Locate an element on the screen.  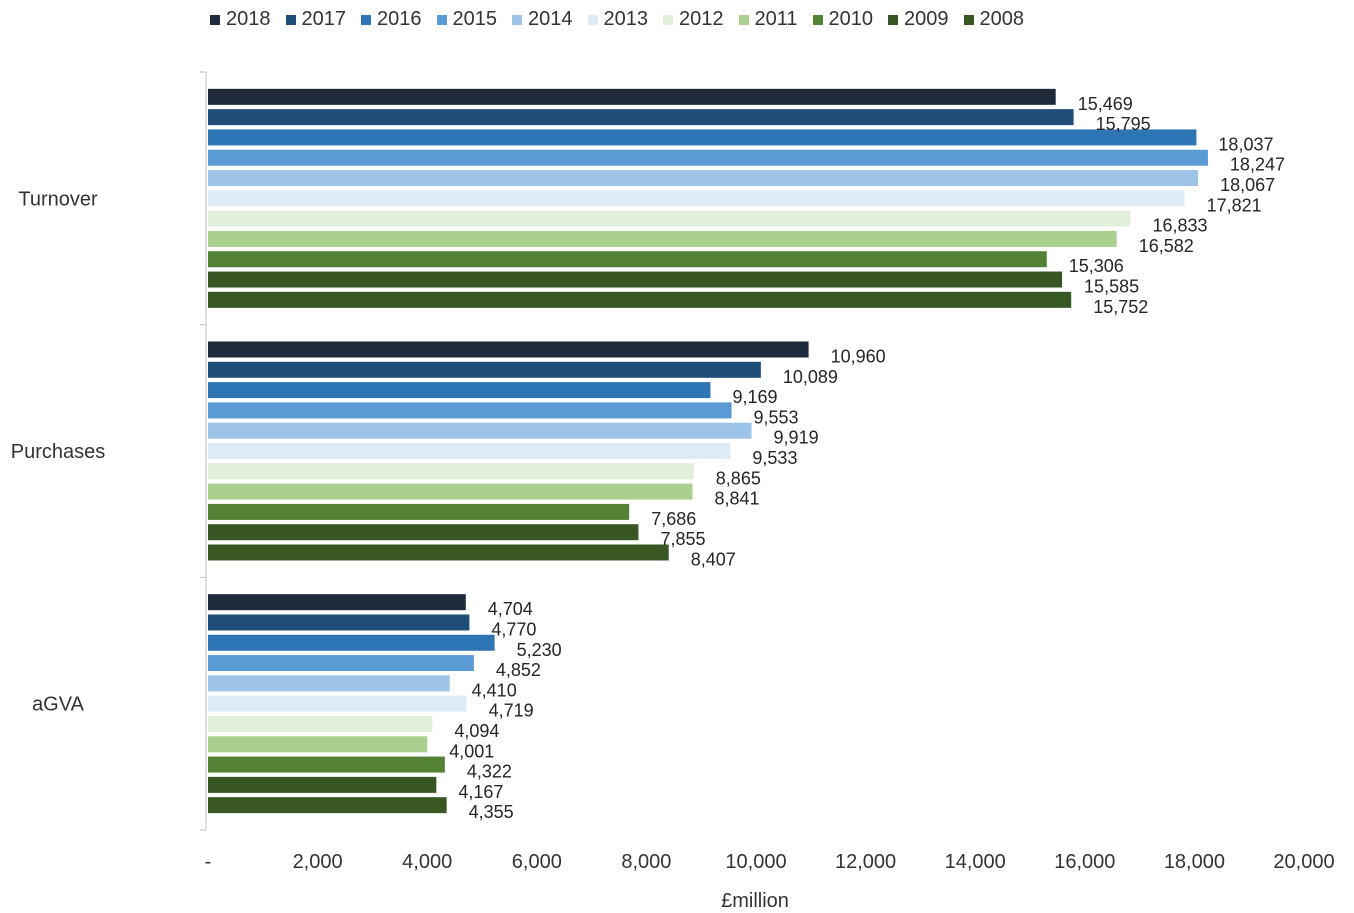
data-label: 8,865 is located at coordinates (738, 478).